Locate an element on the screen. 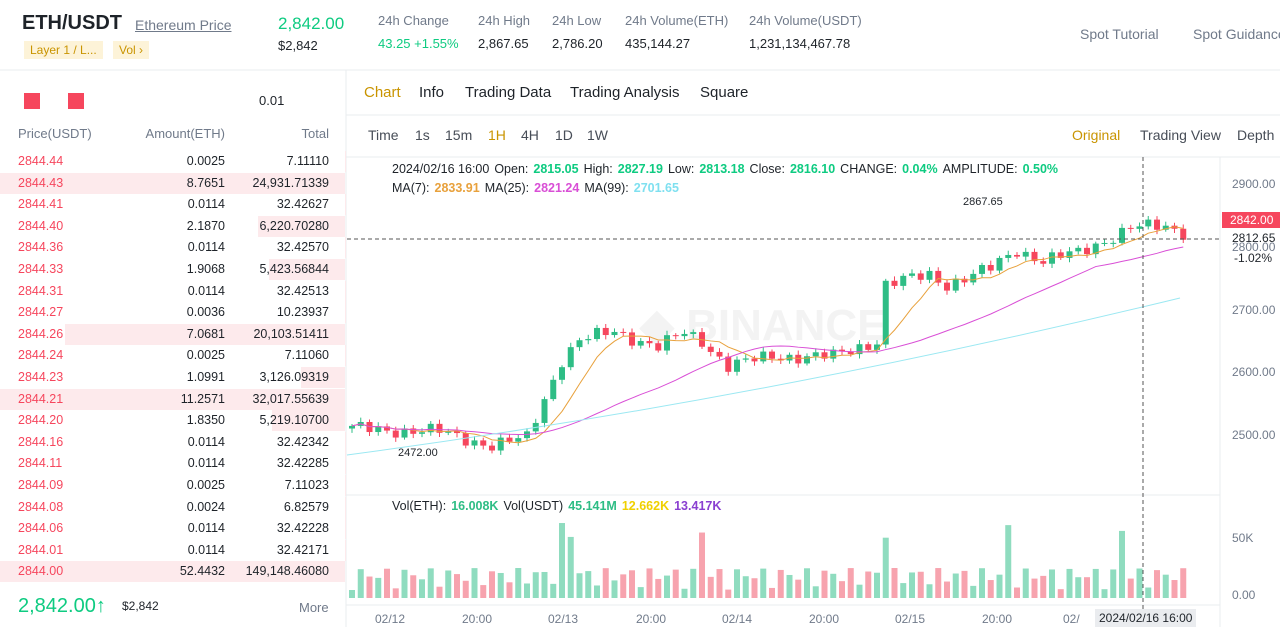 The width and height of the screenshot is (1280, 627). stat-value: 43.25 +1.55% is located at coordinates (418, 43).